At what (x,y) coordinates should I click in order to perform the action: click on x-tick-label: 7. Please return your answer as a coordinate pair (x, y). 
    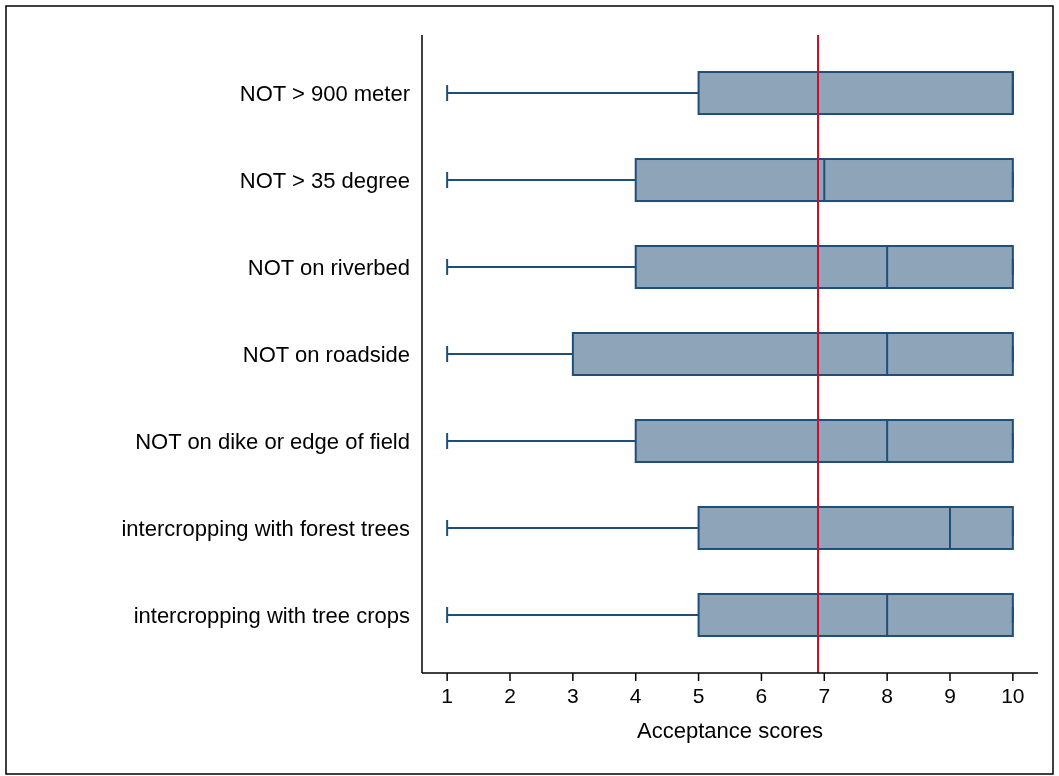
    Looking at the image, I should click on (824, 695).